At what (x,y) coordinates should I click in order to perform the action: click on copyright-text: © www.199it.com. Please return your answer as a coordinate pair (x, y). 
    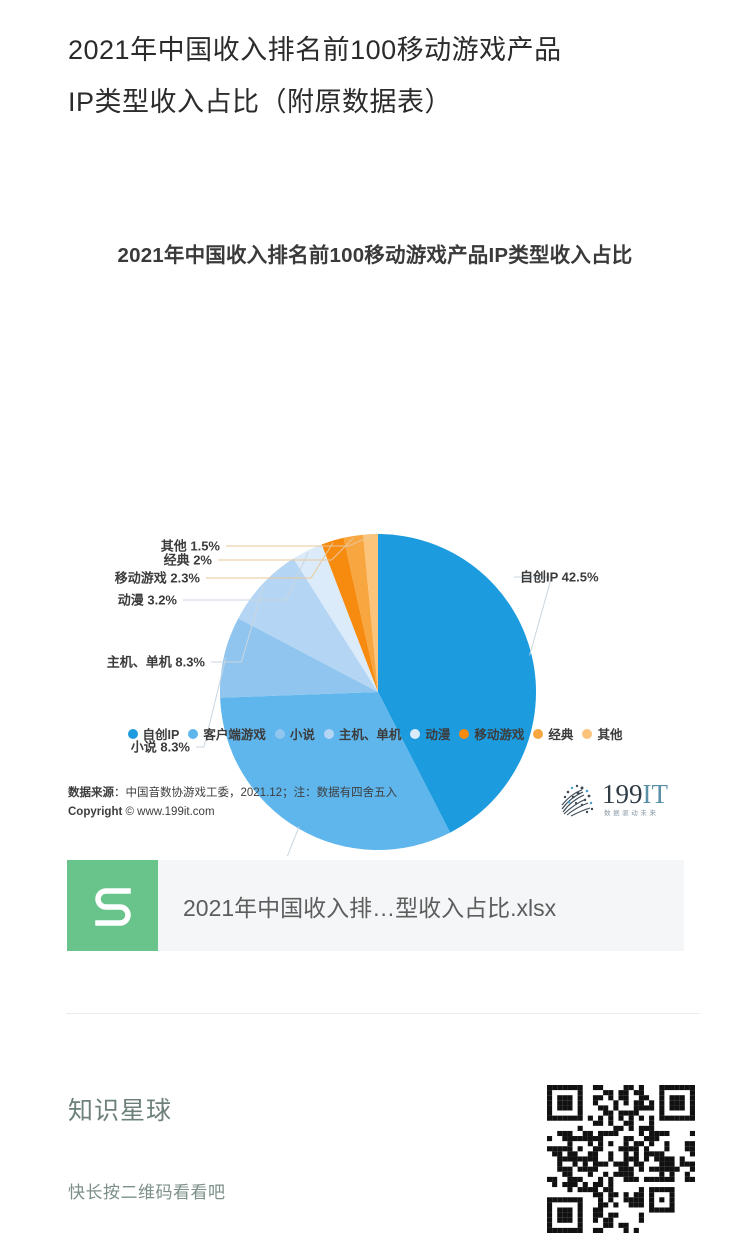
    Looking at the image, I should click on (170, 812).